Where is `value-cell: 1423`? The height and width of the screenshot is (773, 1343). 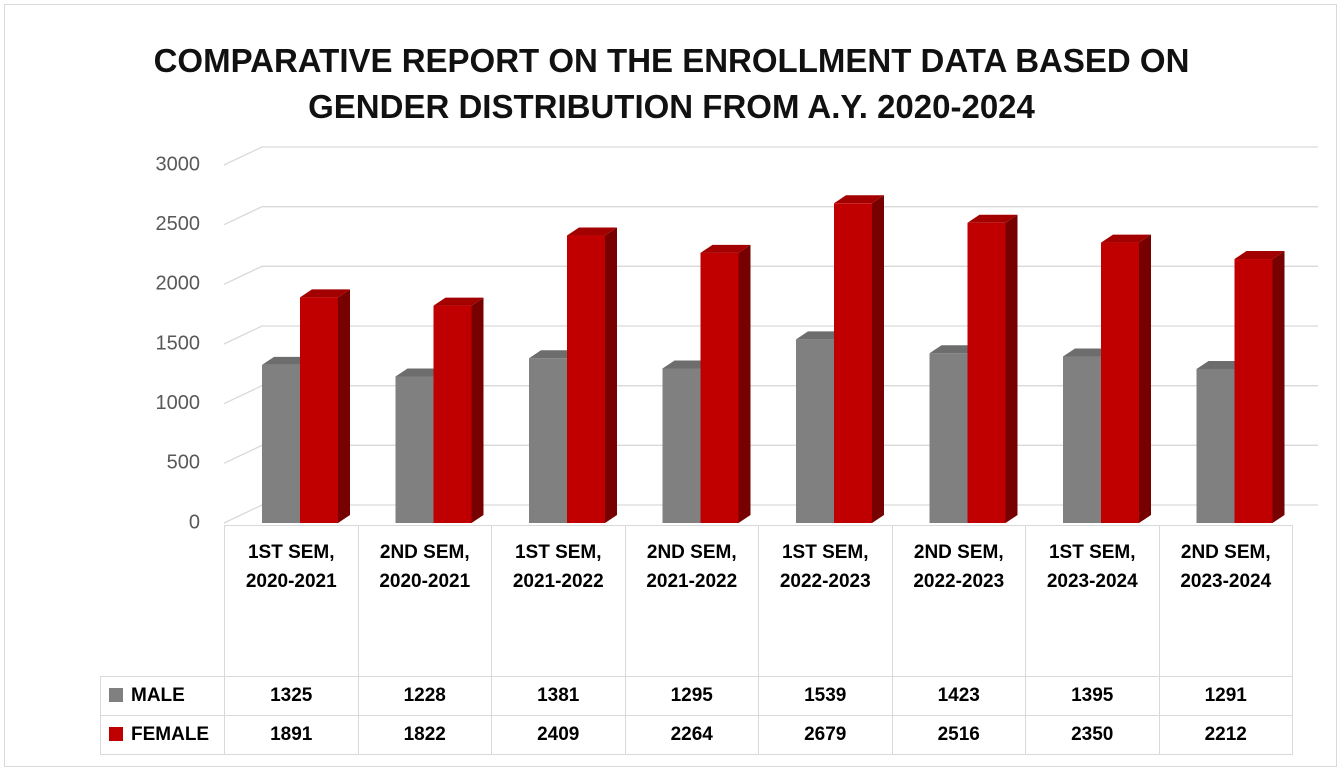 value-cell: 1423 is located at coordinates (958, 696).